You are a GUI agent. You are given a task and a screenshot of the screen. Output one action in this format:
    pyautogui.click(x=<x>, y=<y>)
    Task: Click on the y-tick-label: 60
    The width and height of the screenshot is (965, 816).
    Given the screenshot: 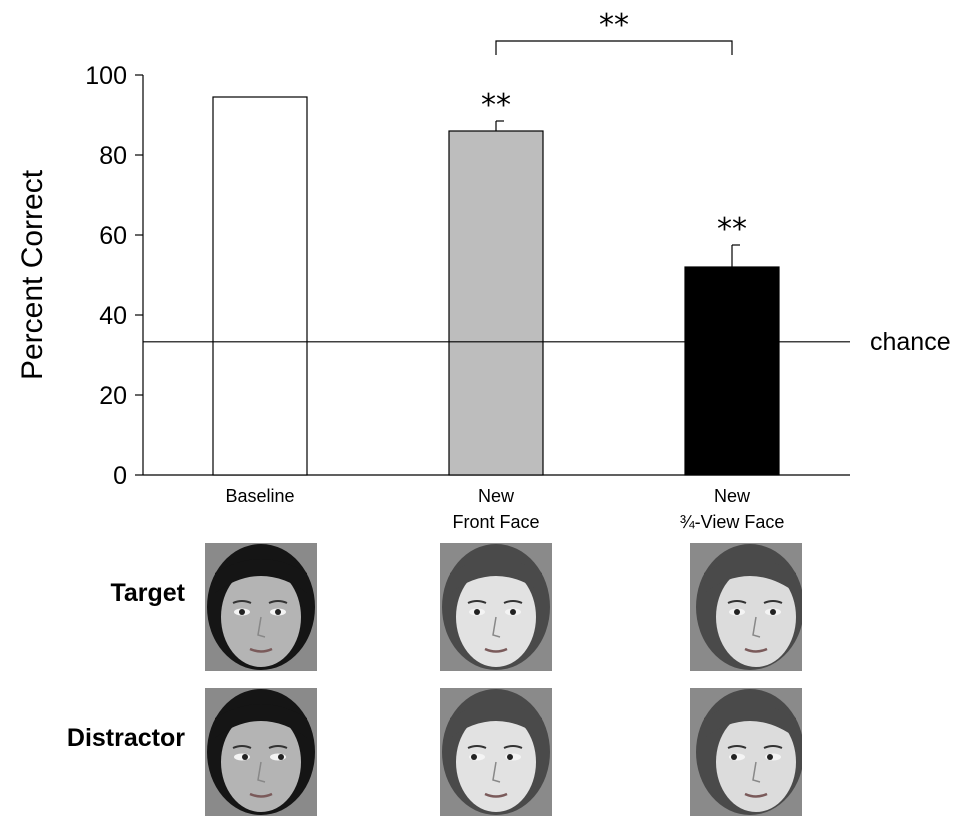 What is the action you would take?
    pyautogui.click(x=113, y=236)
    